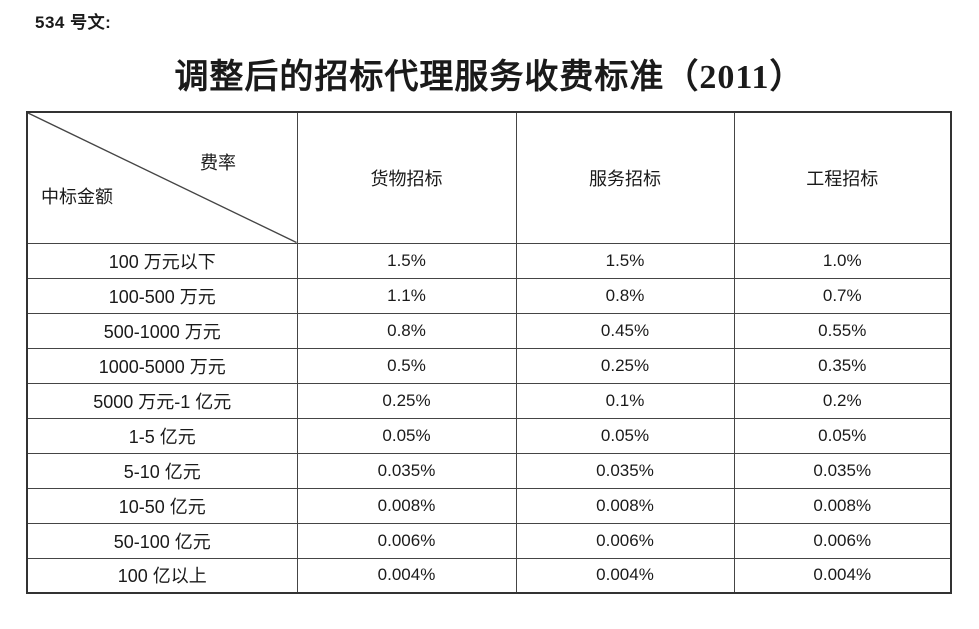 This screenshot has width=979, height=629. I want to click on column-header-service-bidding: 服务招标, so click(625, 177).